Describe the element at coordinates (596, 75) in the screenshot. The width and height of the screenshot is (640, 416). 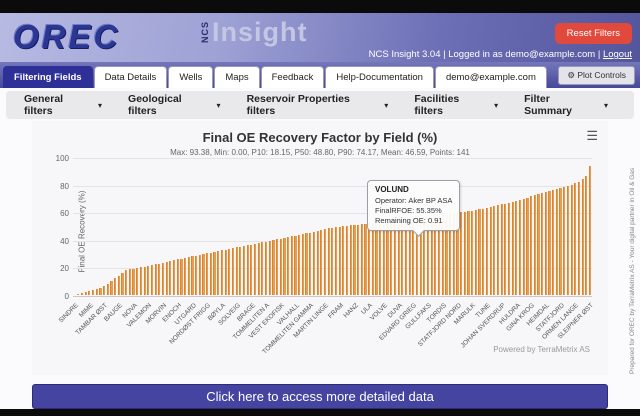
I see `plot-controls-button: ⚙ Plot Controls` at that location.